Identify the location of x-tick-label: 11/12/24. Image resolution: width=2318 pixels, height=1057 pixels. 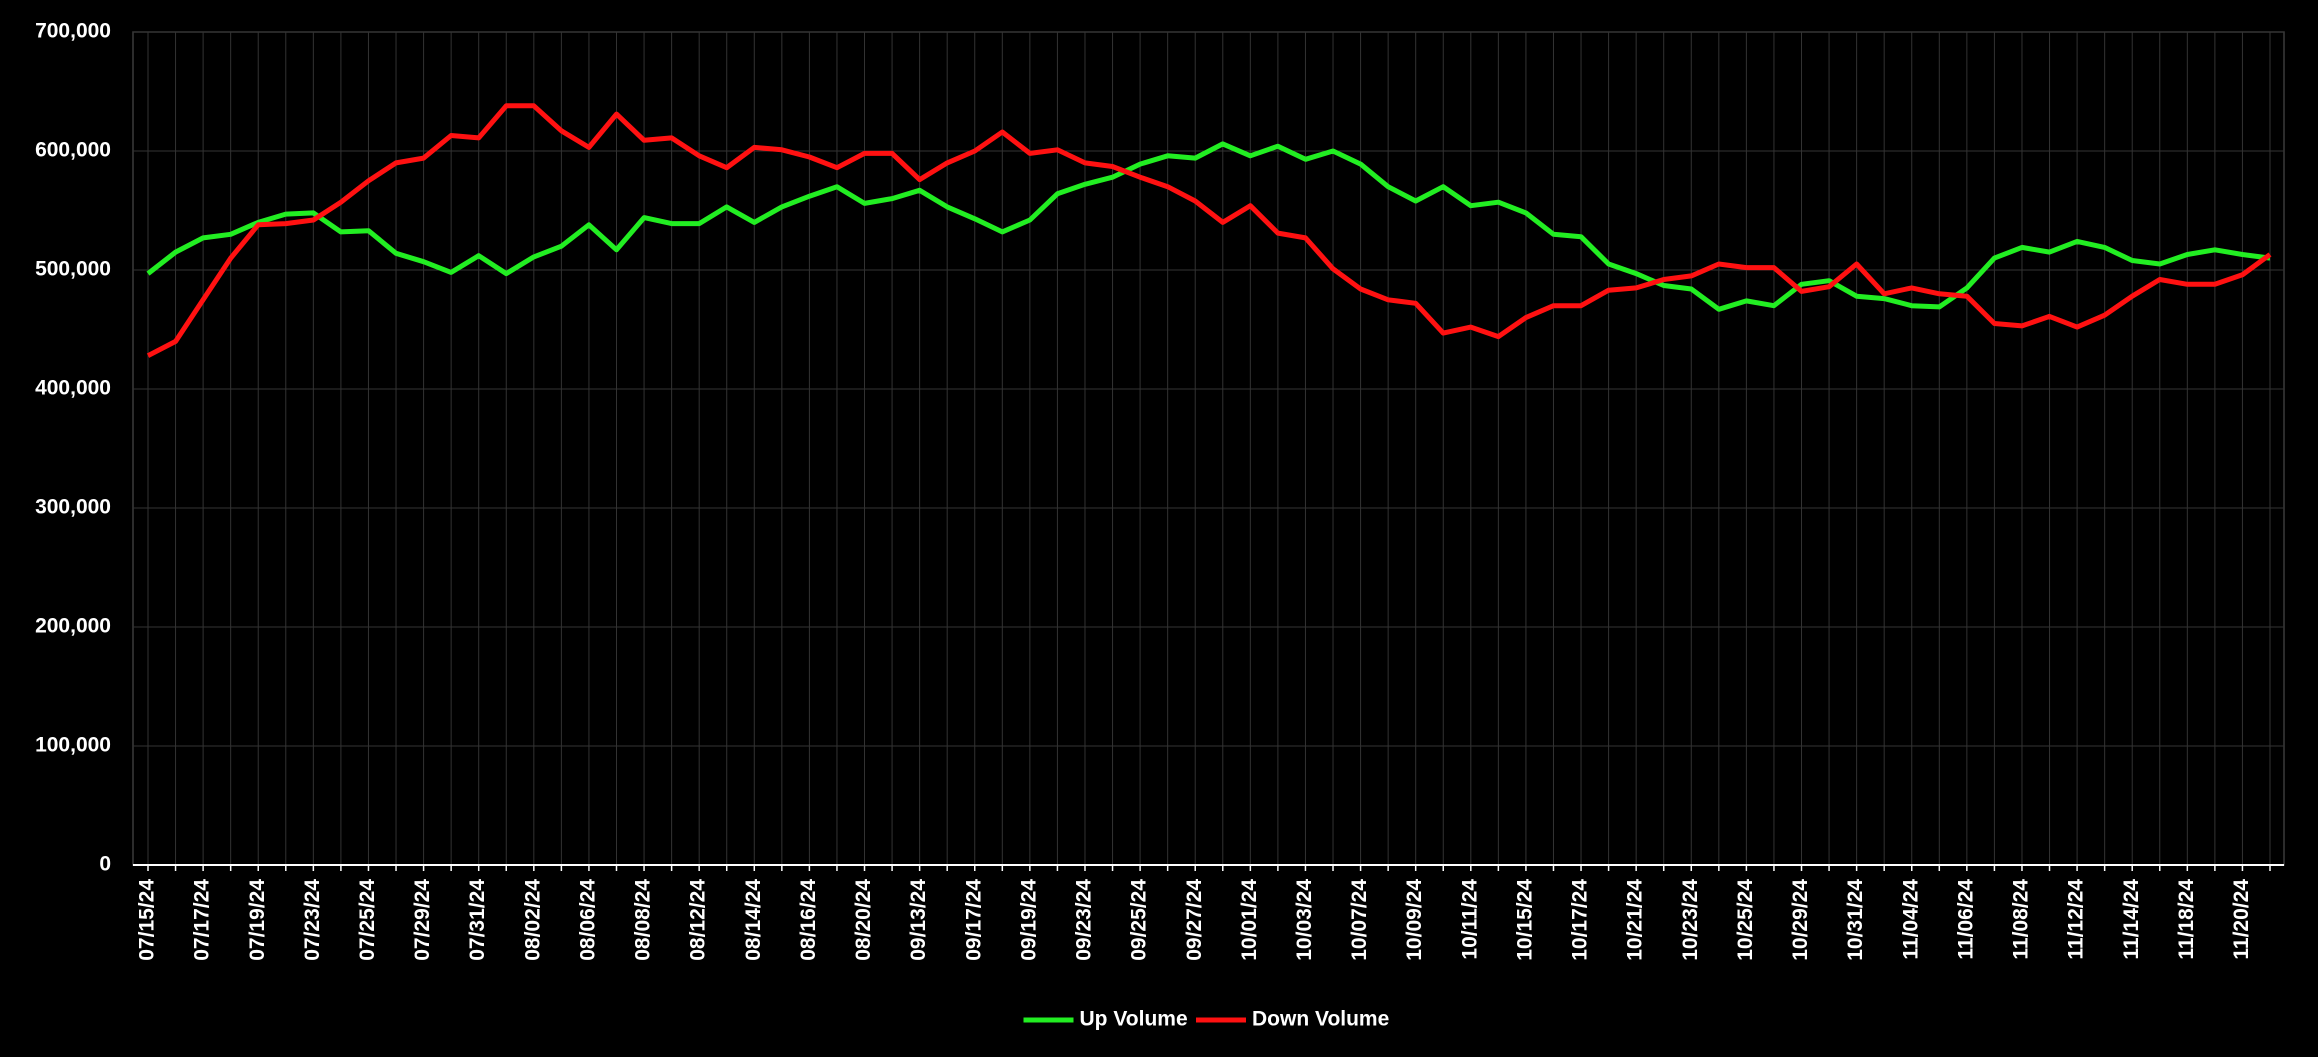
(2076, 919).